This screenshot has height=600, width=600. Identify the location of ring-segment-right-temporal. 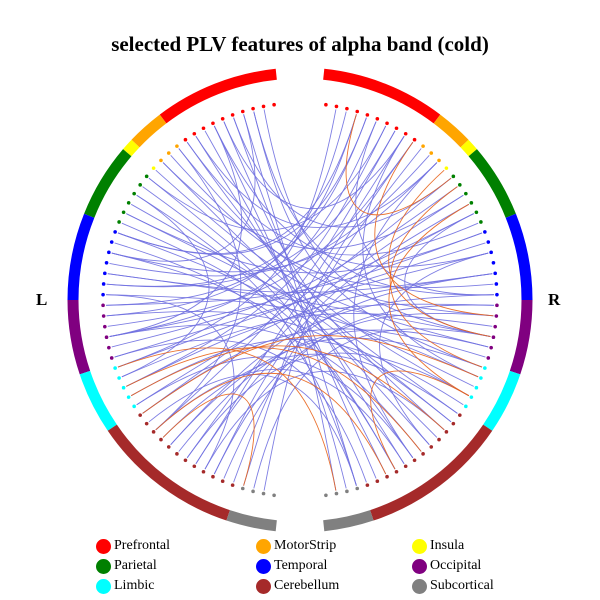
(519, 257).